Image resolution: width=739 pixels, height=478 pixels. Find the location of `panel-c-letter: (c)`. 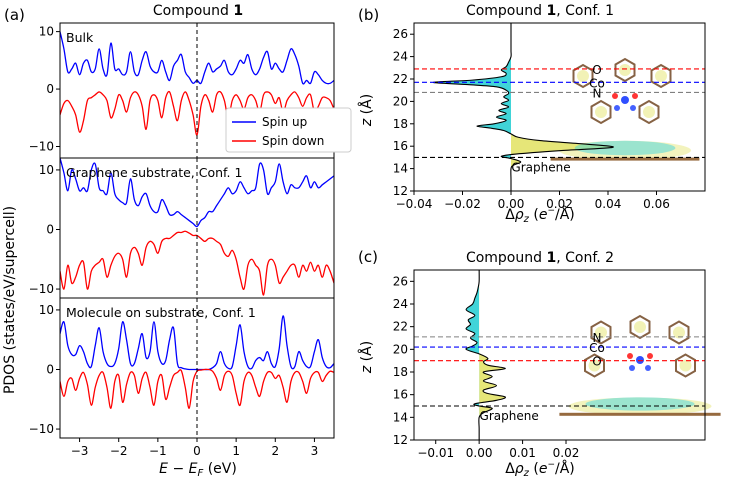

panel-c-letter: (c) is located at coordinates (368, 257).